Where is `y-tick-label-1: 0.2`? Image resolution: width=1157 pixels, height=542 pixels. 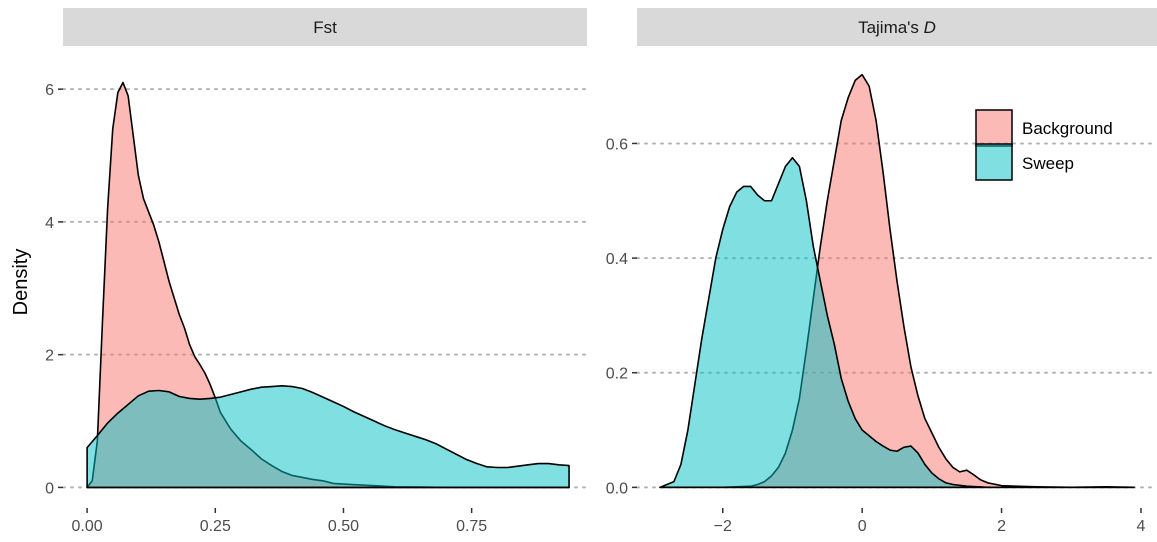
y-tick-label-1: 0.2 is located at coordinates (617, 374).